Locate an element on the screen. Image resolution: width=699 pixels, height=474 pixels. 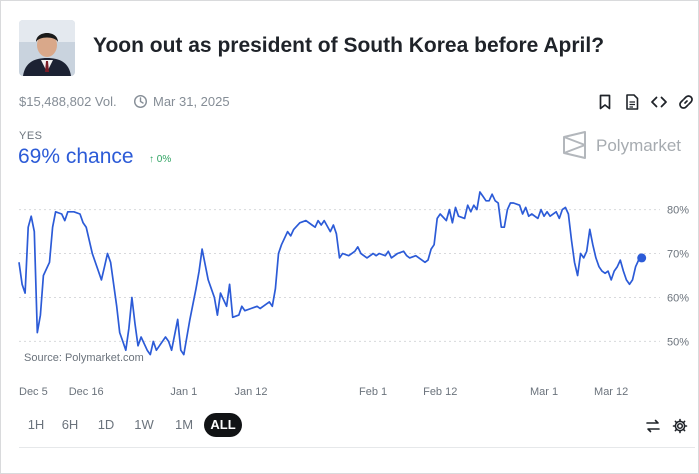
chance-value: 69% chance is located at coordinates (76, 156).